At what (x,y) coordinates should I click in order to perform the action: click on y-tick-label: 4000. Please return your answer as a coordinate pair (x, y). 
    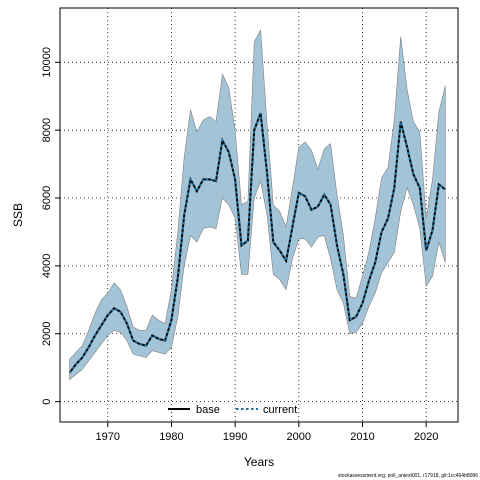
    Looking at the image, I should click on (47, 266).